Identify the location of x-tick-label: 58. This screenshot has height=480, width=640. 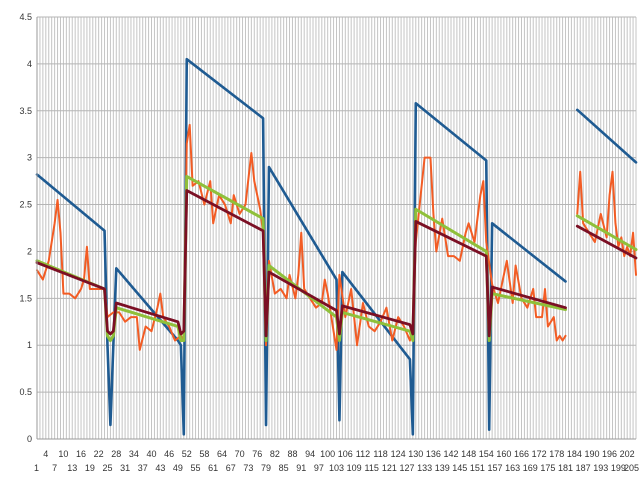
(204, 454).